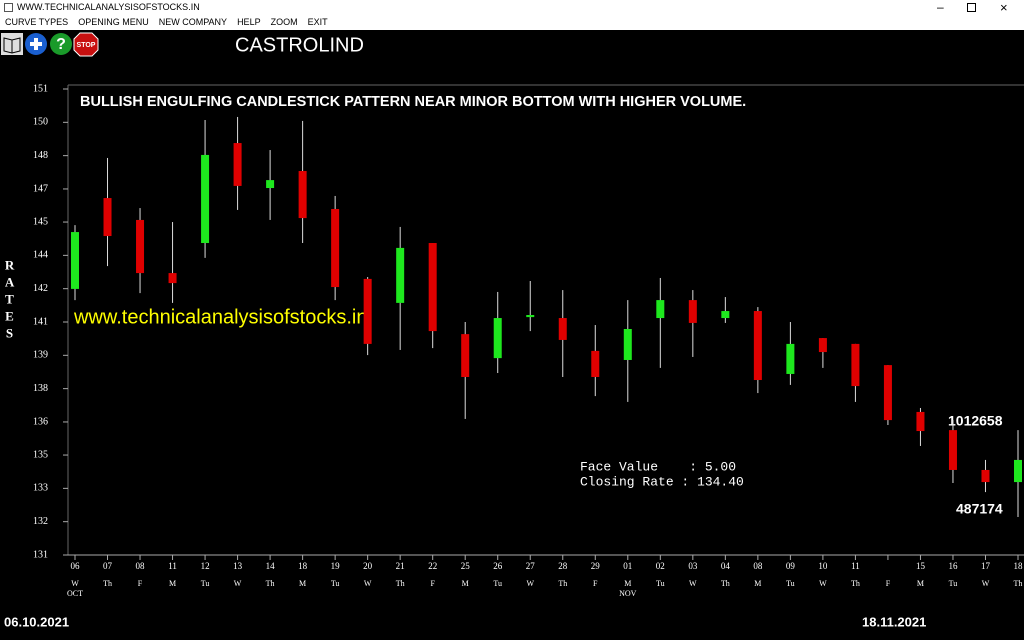 This screenshot has width=1024, height=640. What do you see at coordinates (9, 300) in the screenshot?
I see `y-axis-label: RATES` at bounding box center [9, 300].